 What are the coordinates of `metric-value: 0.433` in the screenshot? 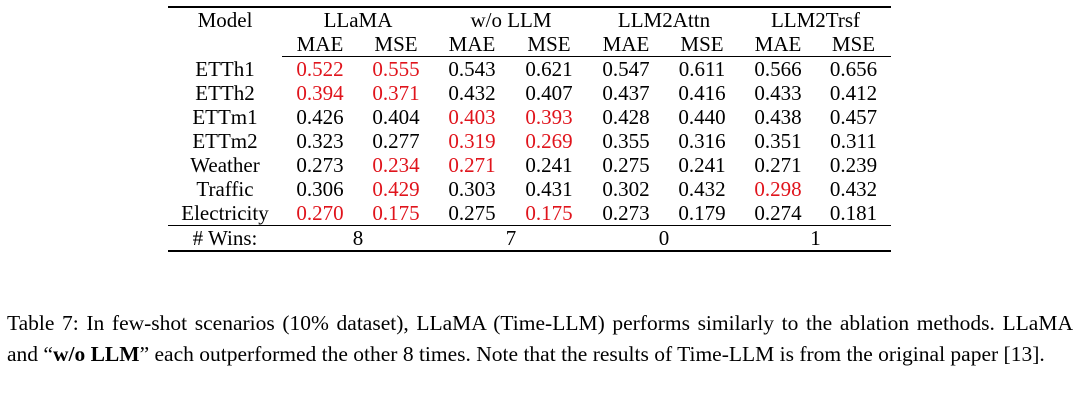 It's located at (778, 93).